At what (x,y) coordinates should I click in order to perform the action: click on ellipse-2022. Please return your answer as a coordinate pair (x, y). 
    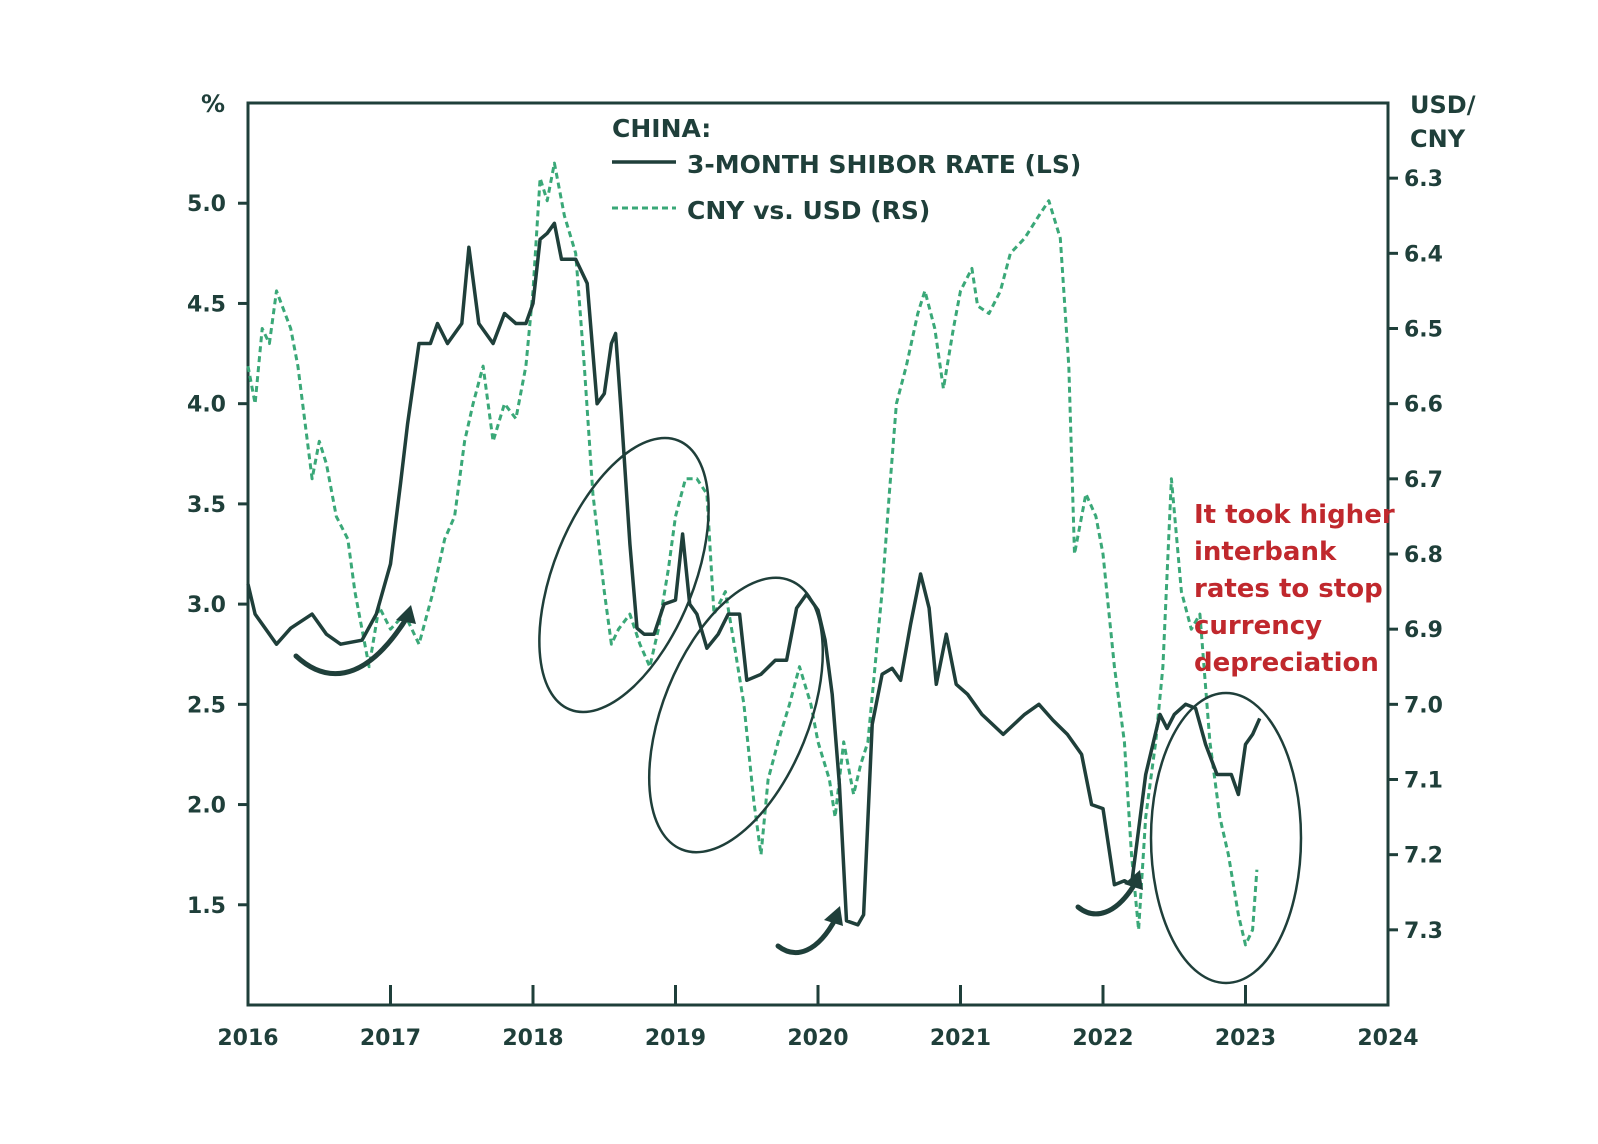
    Looking at the image, I should click on (1226, 838).